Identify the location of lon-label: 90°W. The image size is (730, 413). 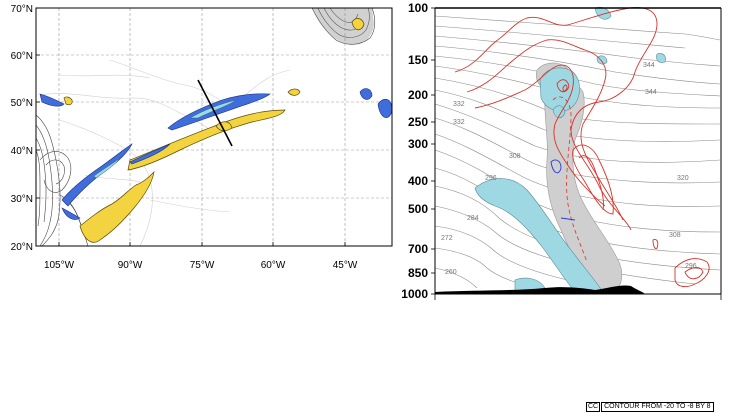
(130, 265).